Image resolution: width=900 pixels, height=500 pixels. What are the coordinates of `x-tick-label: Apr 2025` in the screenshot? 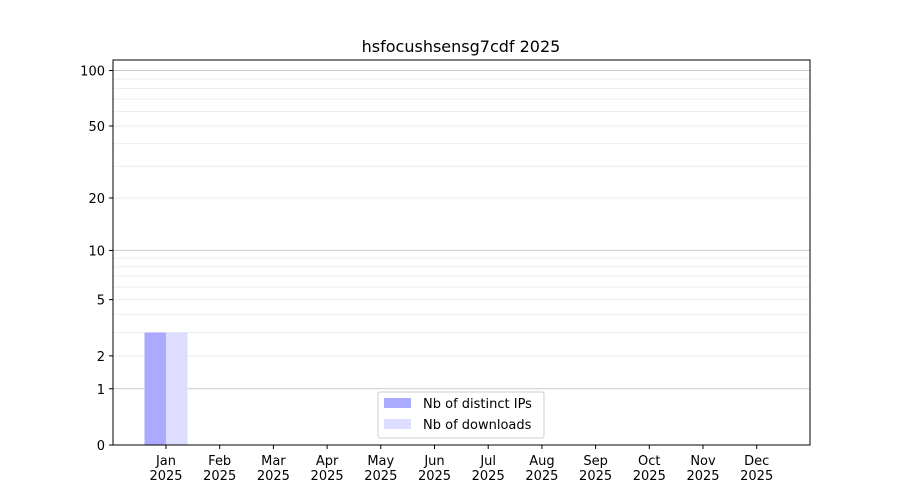 It's located at (327, 469).